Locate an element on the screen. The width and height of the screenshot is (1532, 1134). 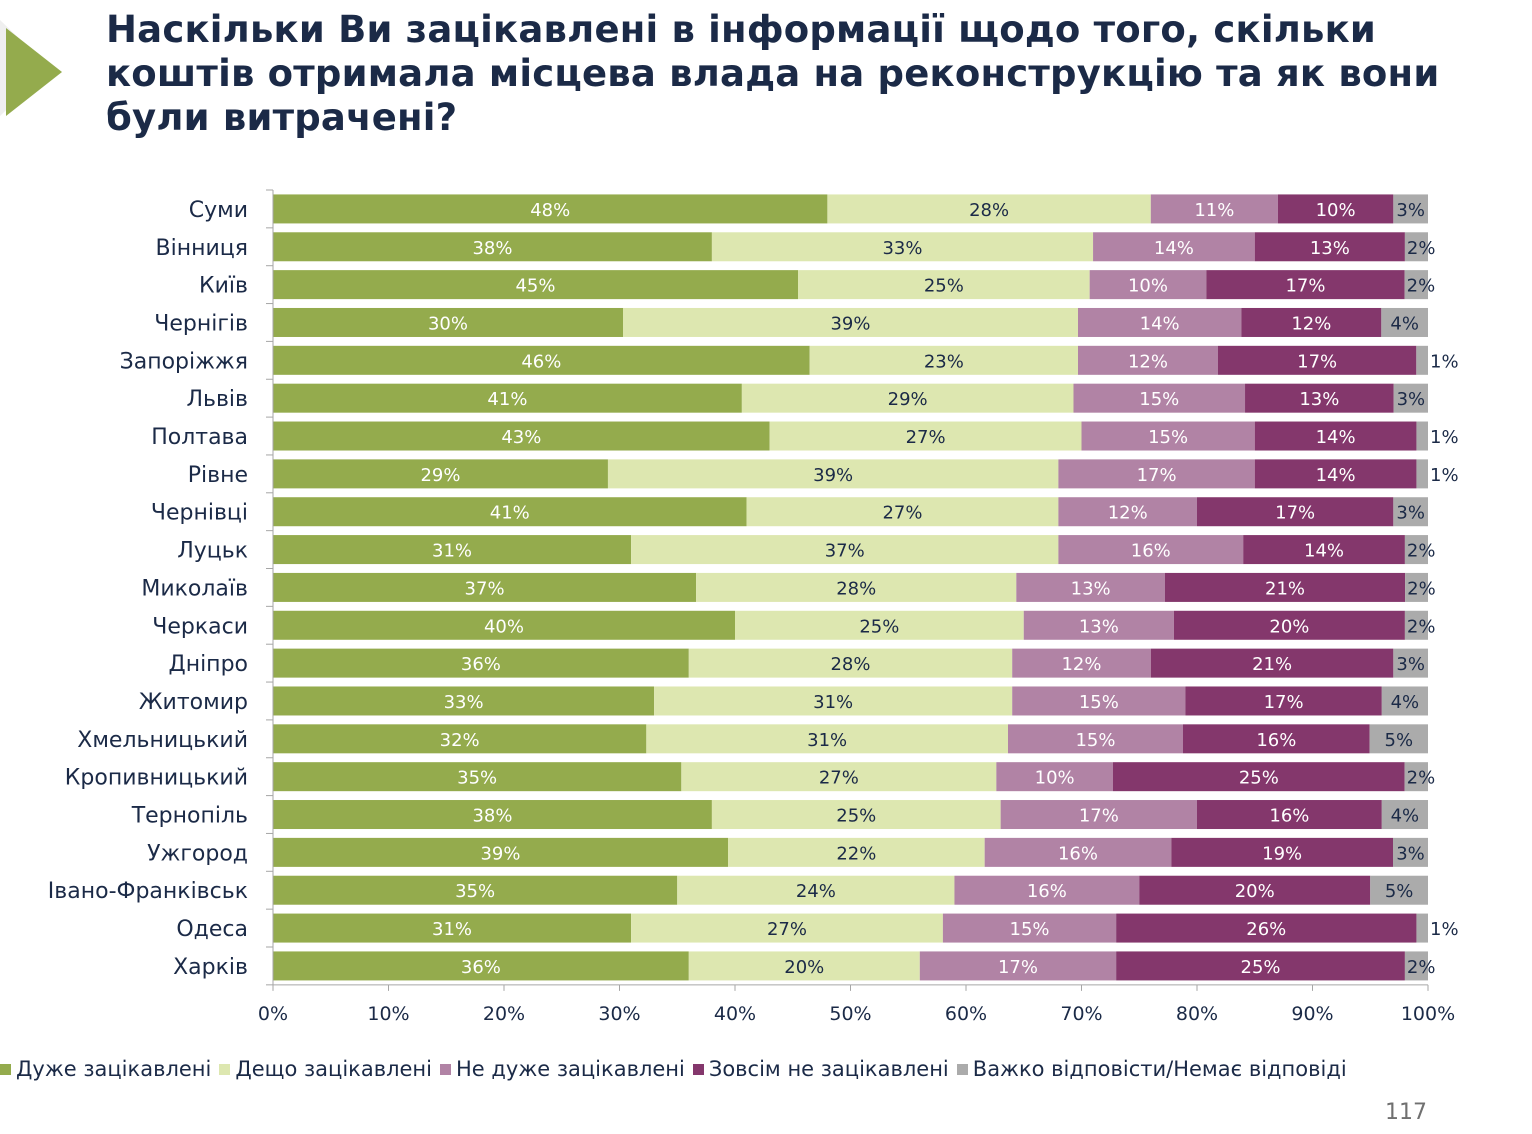
data-label: 46% is located at coordinates (541, 361).